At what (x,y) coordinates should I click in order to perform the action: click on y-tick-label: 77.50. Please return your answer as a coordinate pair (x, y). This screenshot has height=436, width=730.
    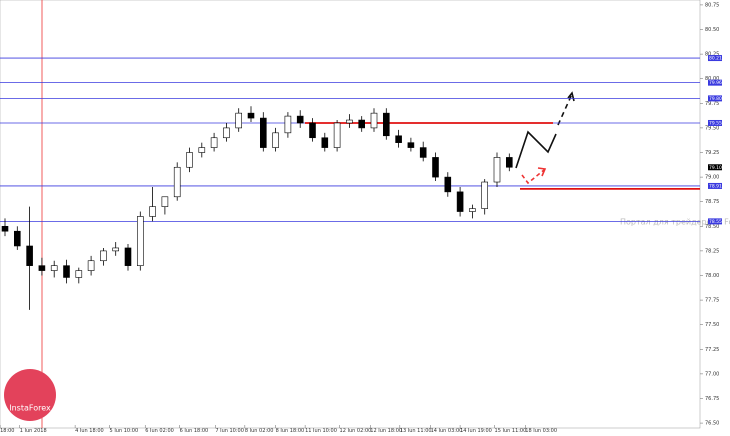
    Looking at the image, I should click on (712, 325).